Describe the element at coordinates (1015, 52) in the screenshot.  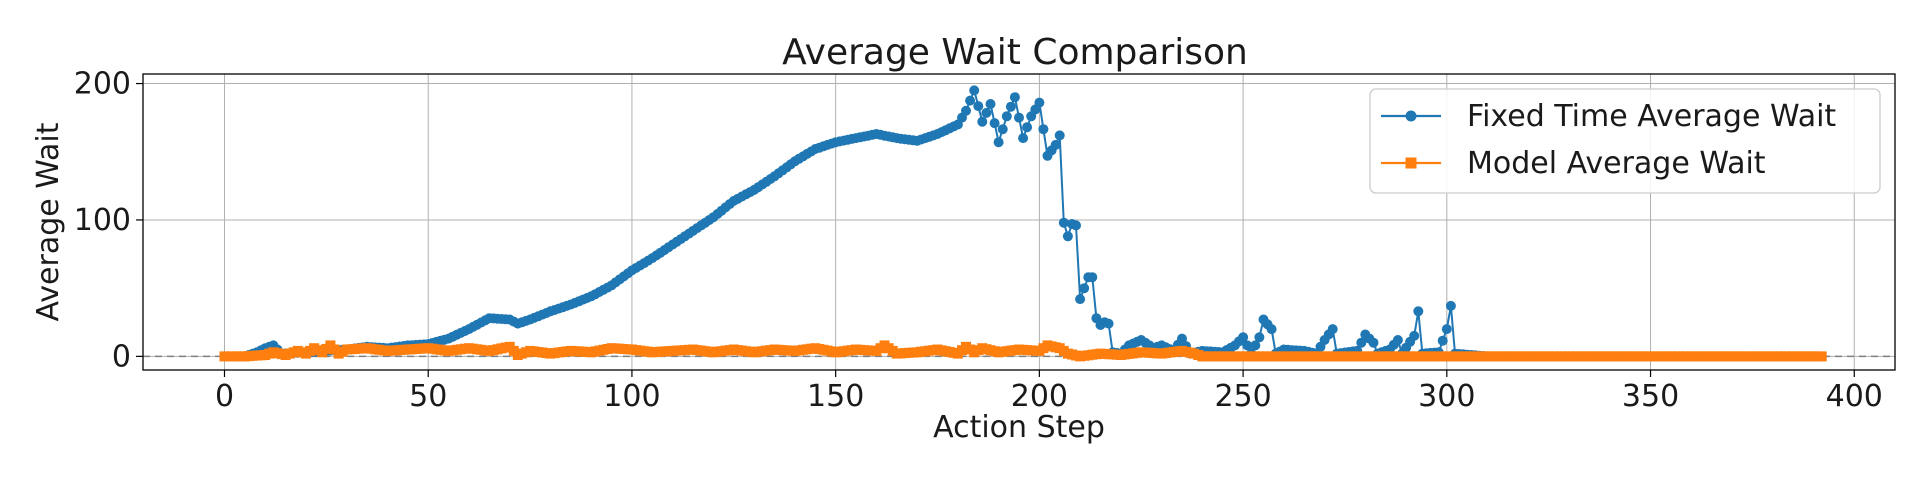
I see `chart-title: Average Wait Comparison` at that location.